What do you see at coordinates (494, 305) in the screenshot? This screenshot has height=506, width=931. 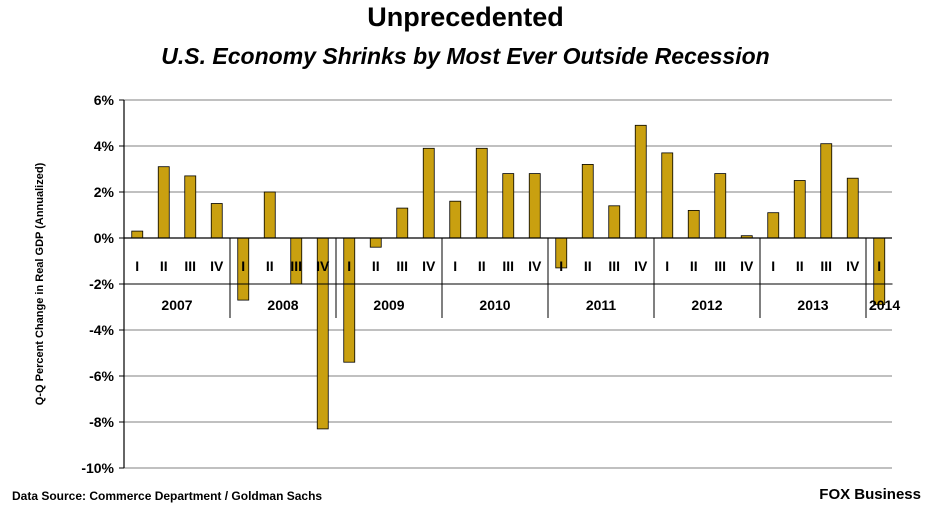 I see `year-label: 2010` at bounding box center [494, 305].